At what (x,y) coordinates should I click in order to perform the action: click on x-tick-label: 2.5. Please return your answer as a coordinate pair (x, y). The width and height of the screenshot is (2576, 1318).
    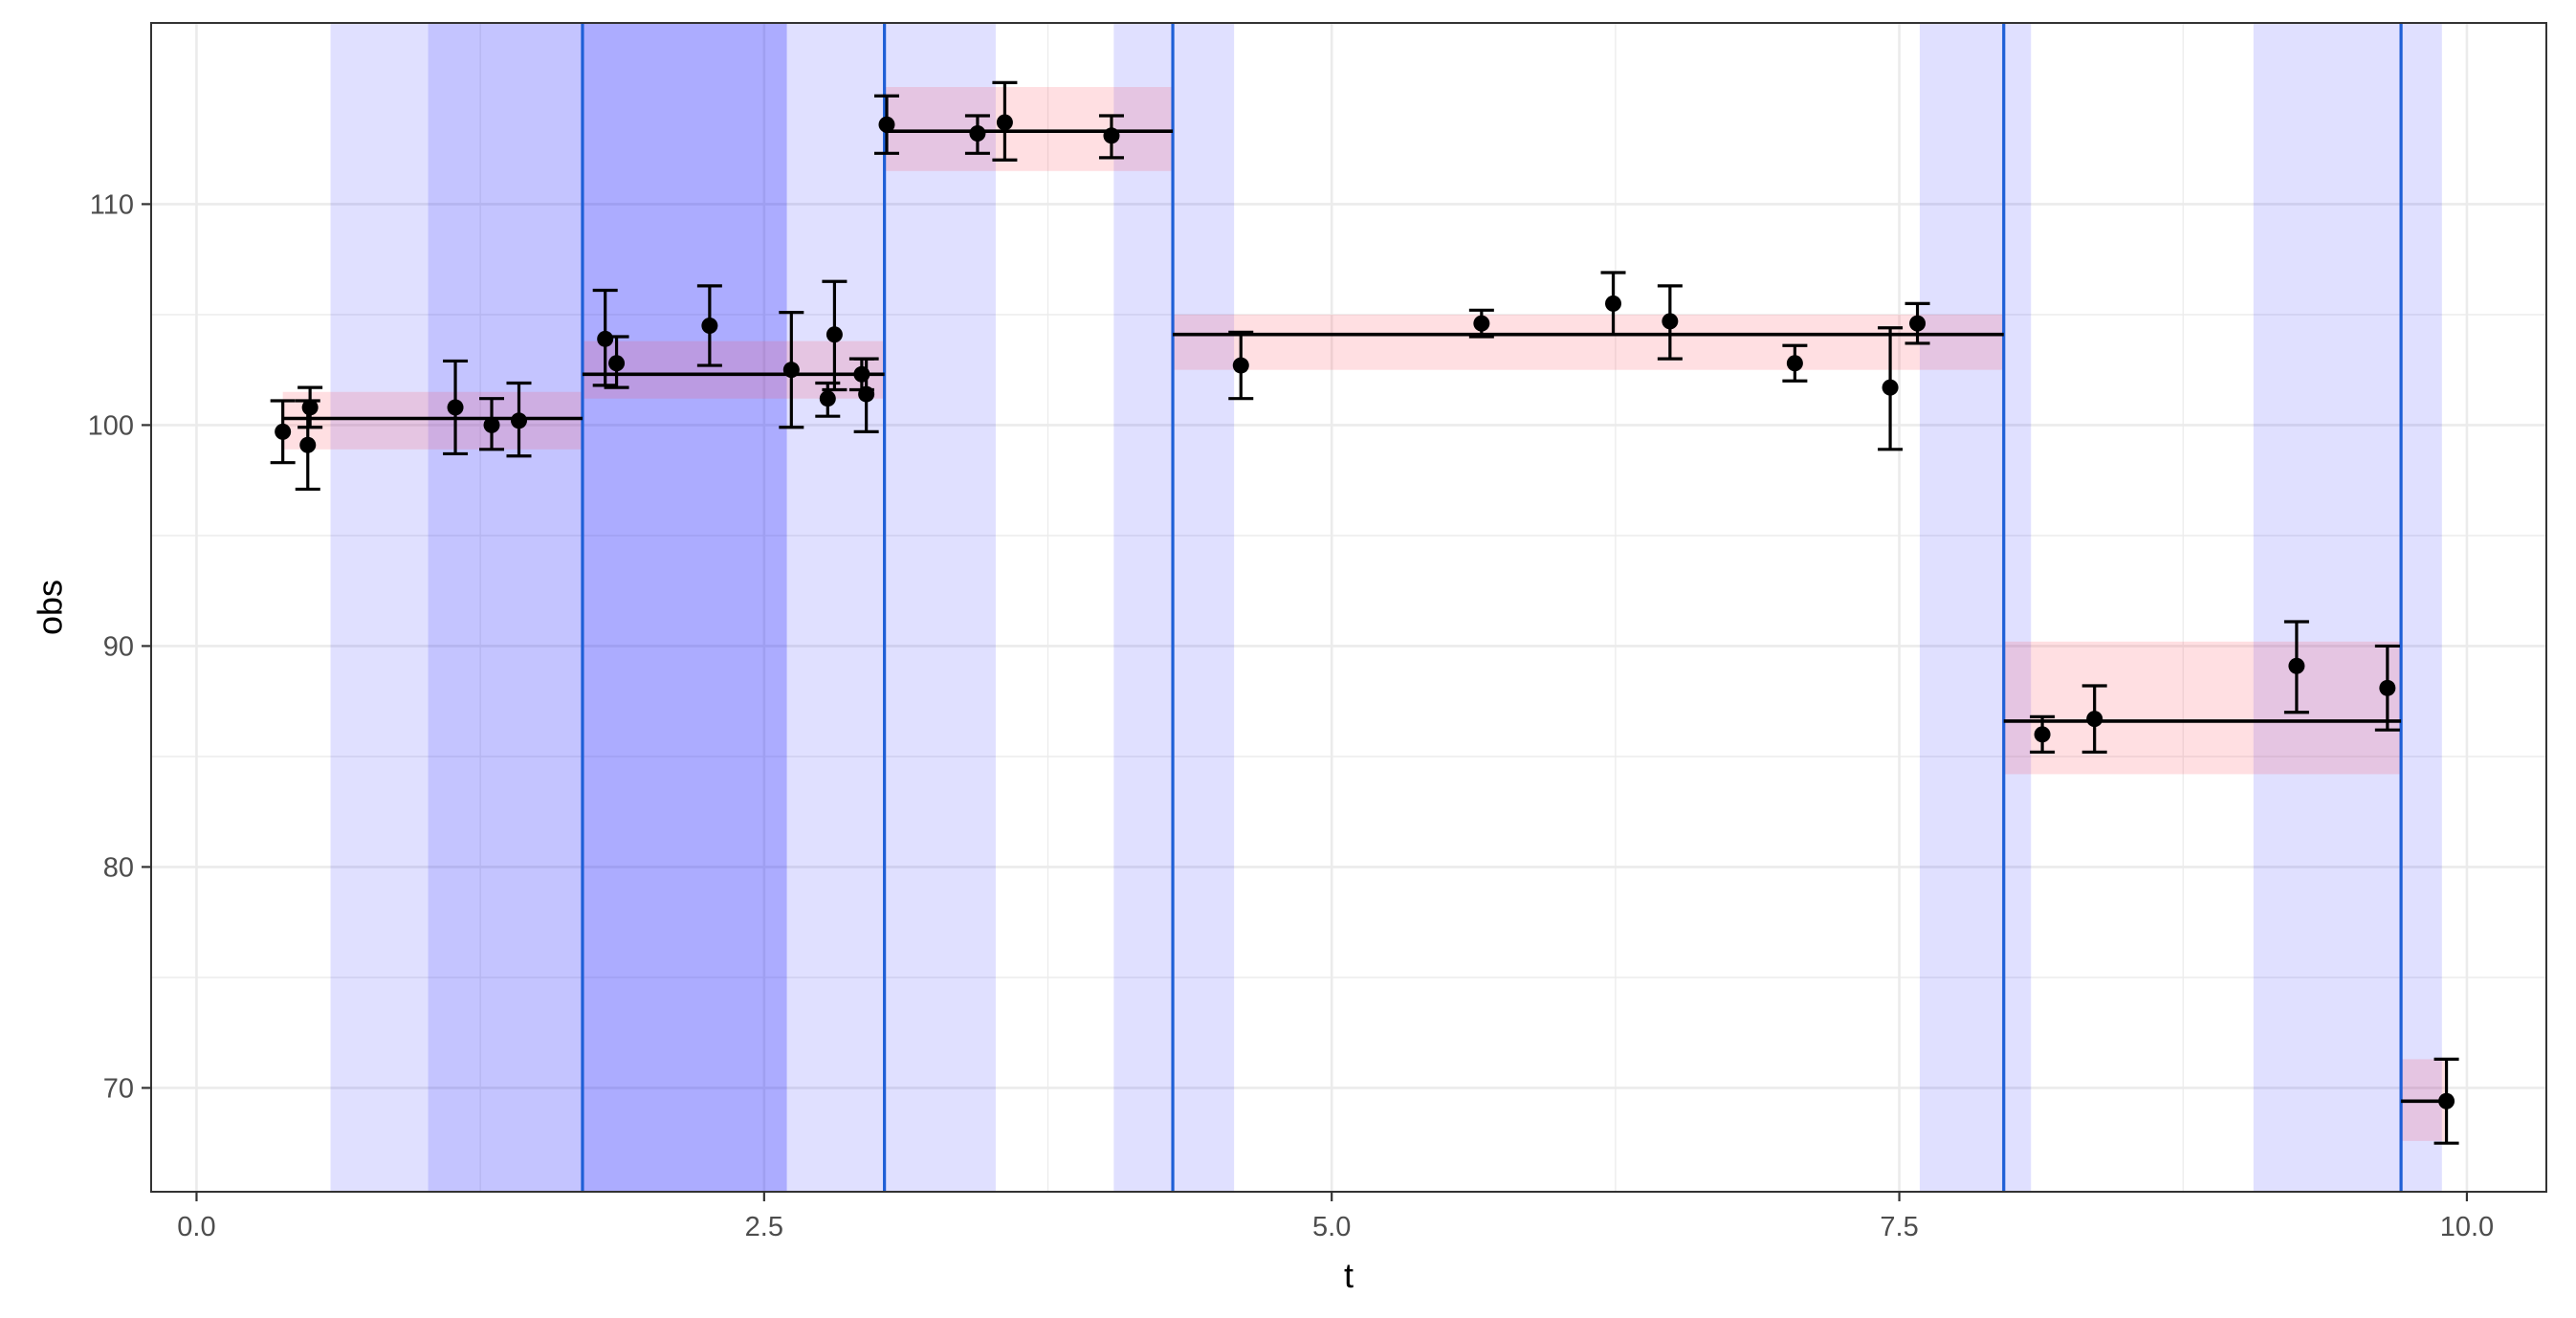
    Looking at the image, I should click on (764, 1227).